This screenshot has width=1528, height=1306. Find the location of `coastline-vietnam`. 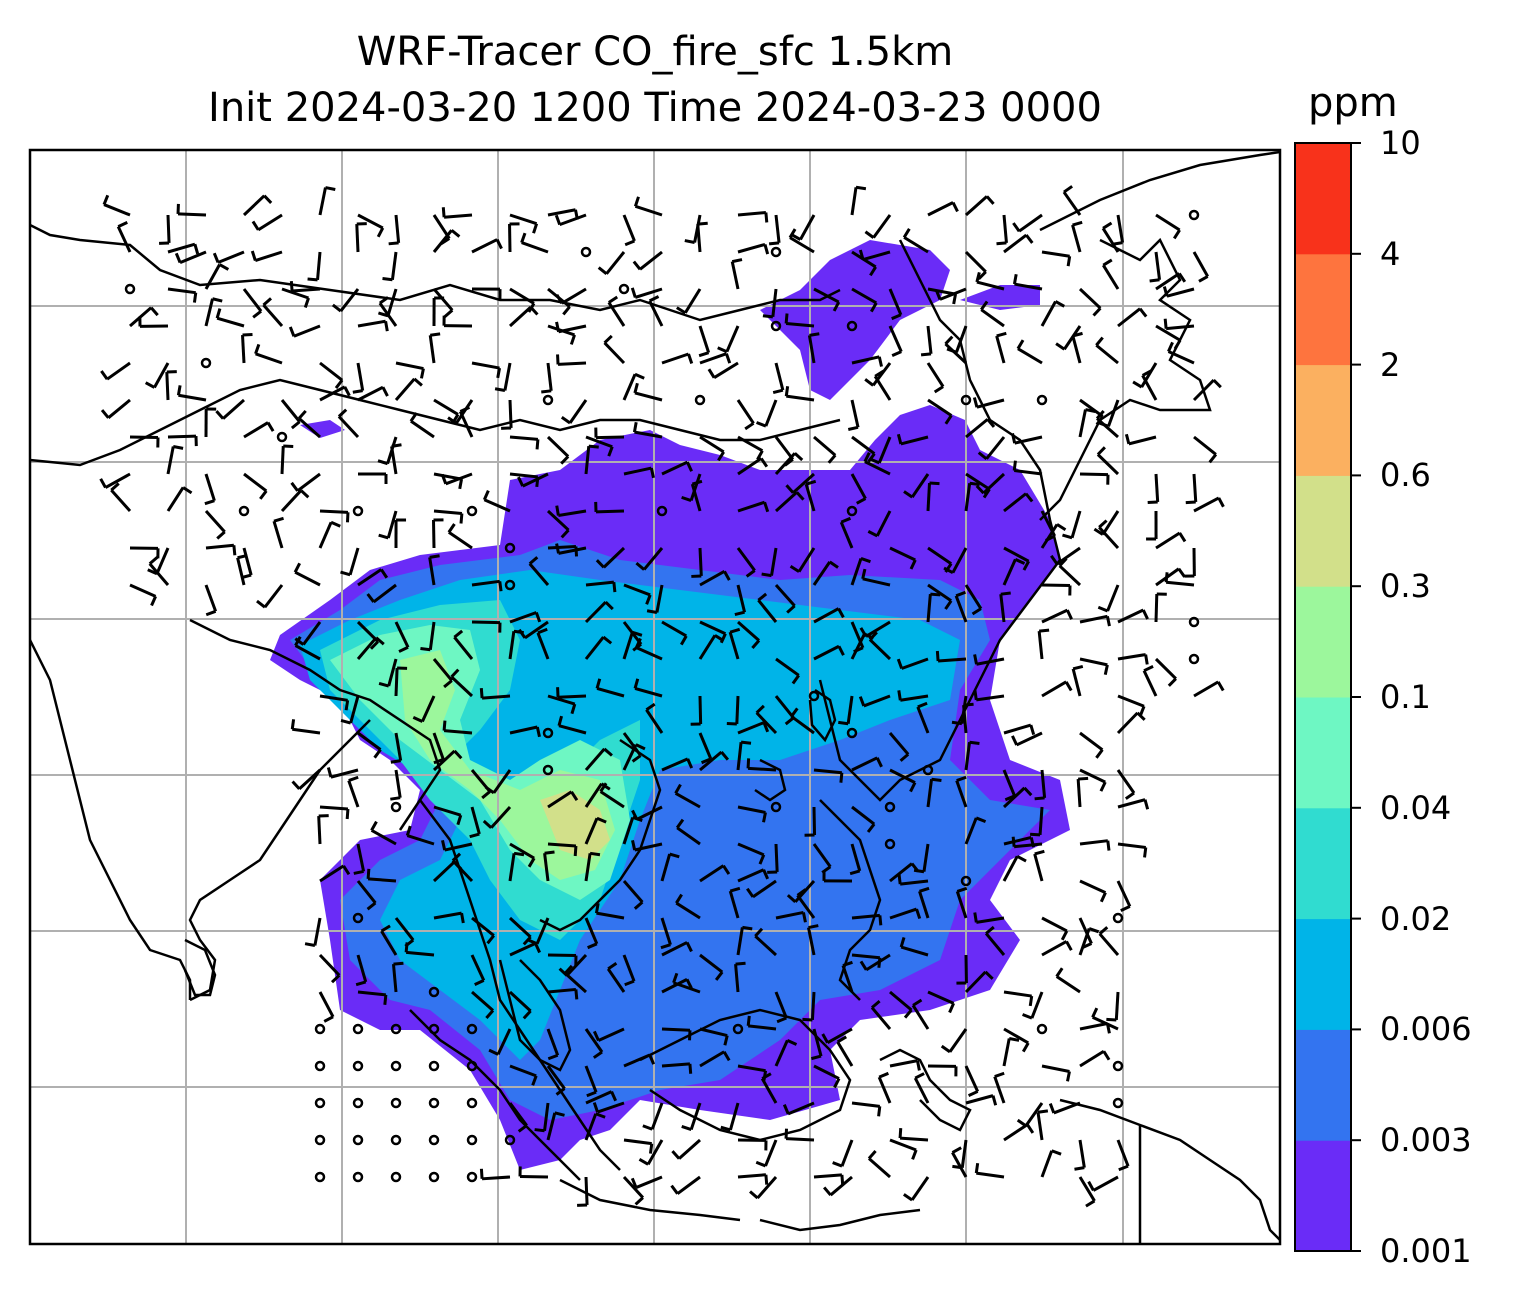

coastline-vietnam is located at coordinates (600, 835).